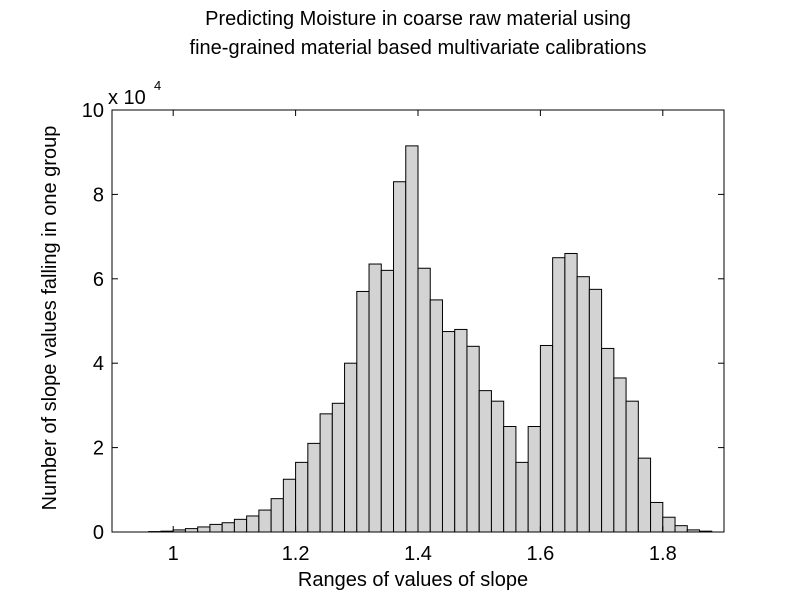 The image size is (800, 600). I want to click on y-multiplier-exponent: 4, so click(157, 85).